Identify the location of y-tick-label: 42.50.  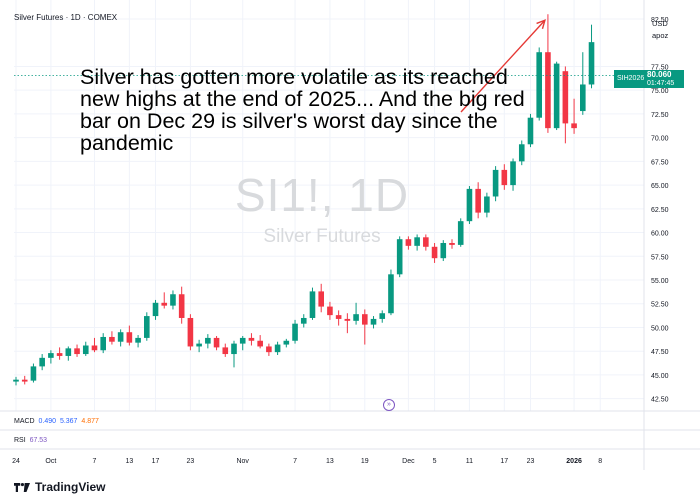
(660, 400).